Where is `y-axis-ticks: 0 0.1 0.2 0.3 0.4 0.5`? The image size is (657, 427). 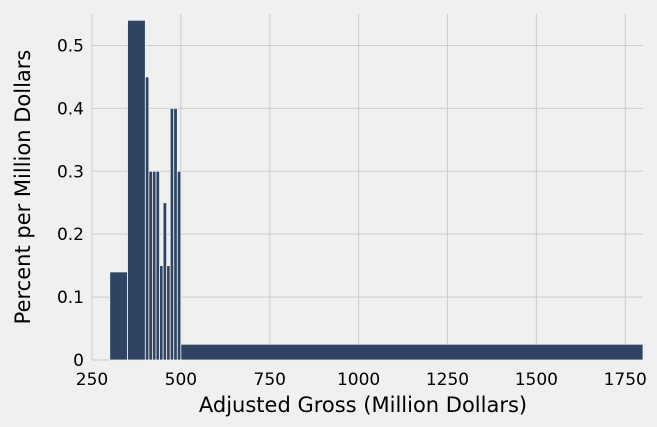
y-axis-ticks: 0 0.1 0.2 0.3 0.4 0.5 is located at coordinates (70, 203).